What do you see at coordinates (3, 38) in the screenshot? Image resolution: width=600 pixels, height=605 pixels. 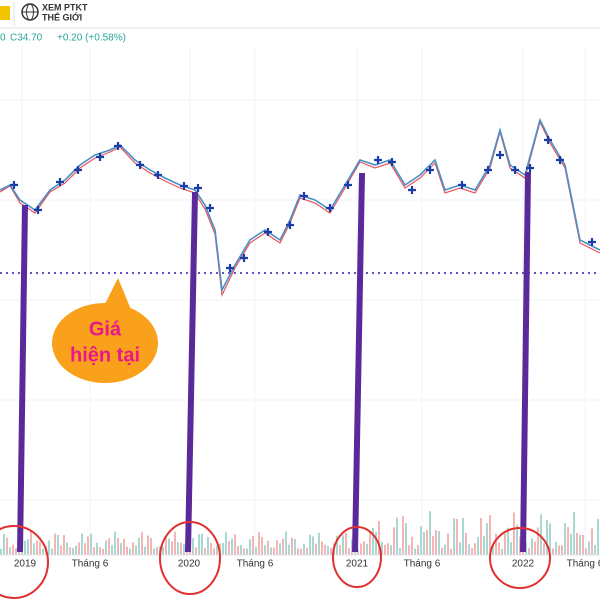 I see `quote-text: 0` at bounding box center [3, 38].